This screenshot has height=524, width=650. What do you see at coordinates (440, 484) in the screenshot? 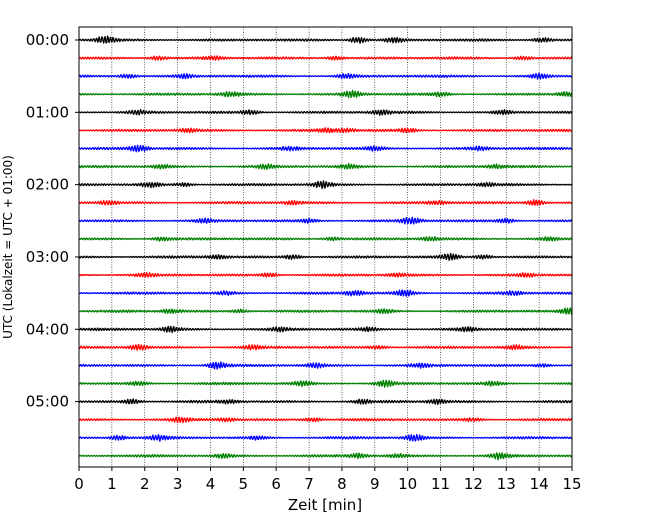
I see `x-tick-label: 11` at bounding box center [440, 484].